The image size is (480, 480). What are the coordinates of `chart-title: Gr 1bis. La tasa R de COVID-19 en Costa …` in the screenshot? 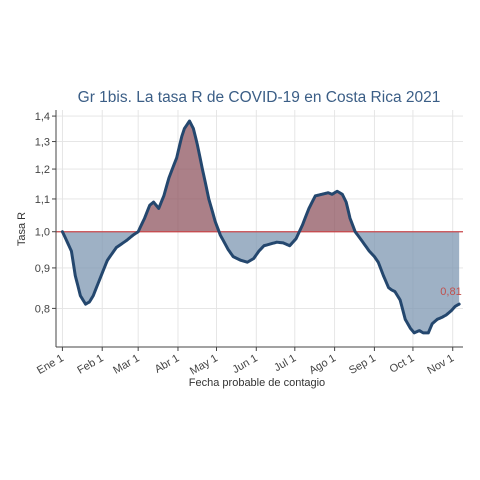 It's located at (259, 97).